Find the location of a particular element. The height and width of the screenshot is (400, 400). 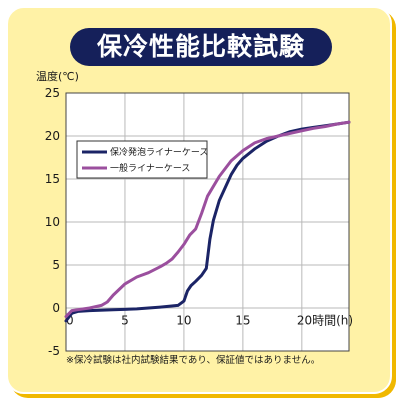

y-tick-label: 25 is located at coordinates (52, 93).